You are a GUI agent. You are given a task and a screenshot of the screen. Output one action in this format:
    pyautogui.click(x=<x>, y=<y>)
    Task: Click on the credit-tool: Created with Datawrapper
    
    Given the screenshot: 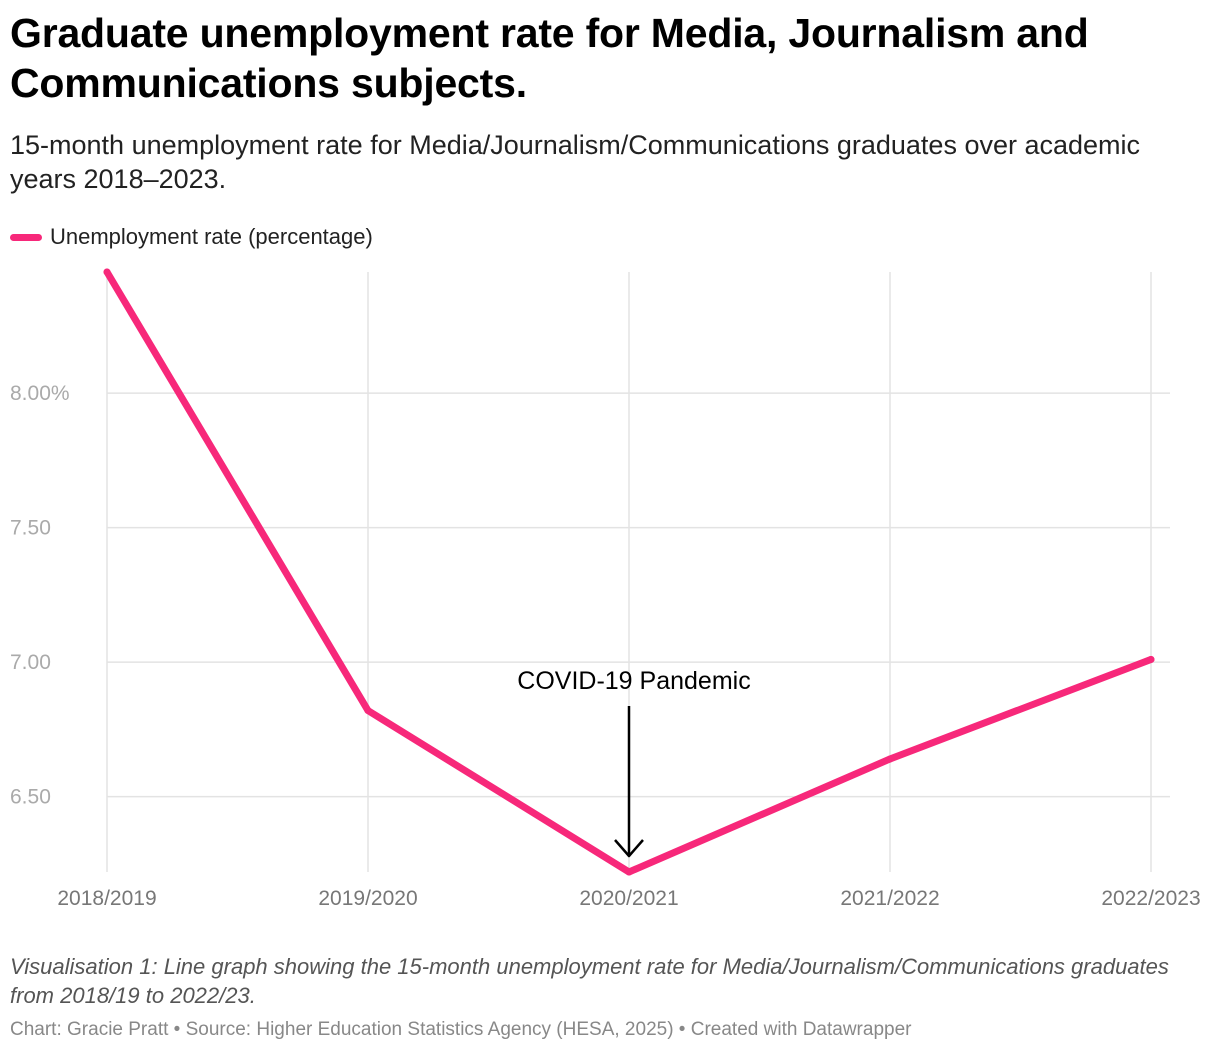 What is the action you would take?
    pyautogui.click(x=801, y=1029)
    